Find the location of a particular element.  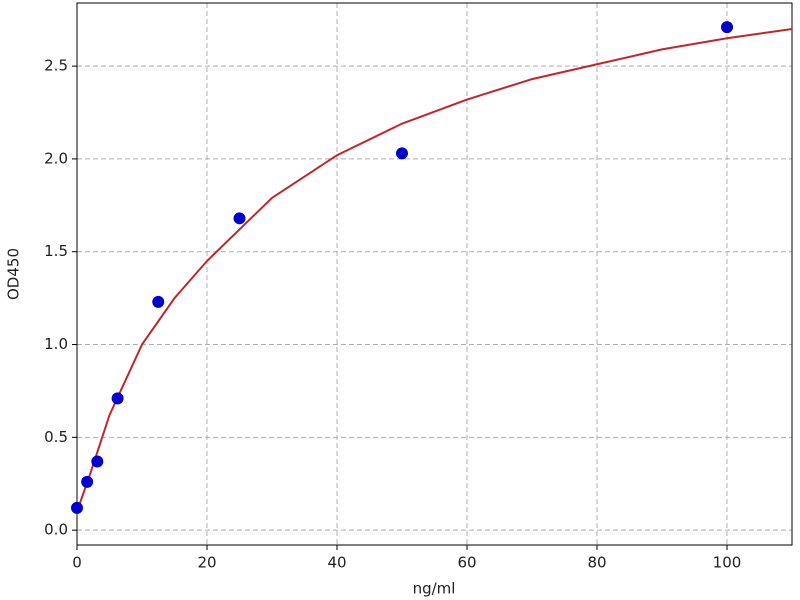

y-axis-label: OD450 is located at coordinates (14, 274).